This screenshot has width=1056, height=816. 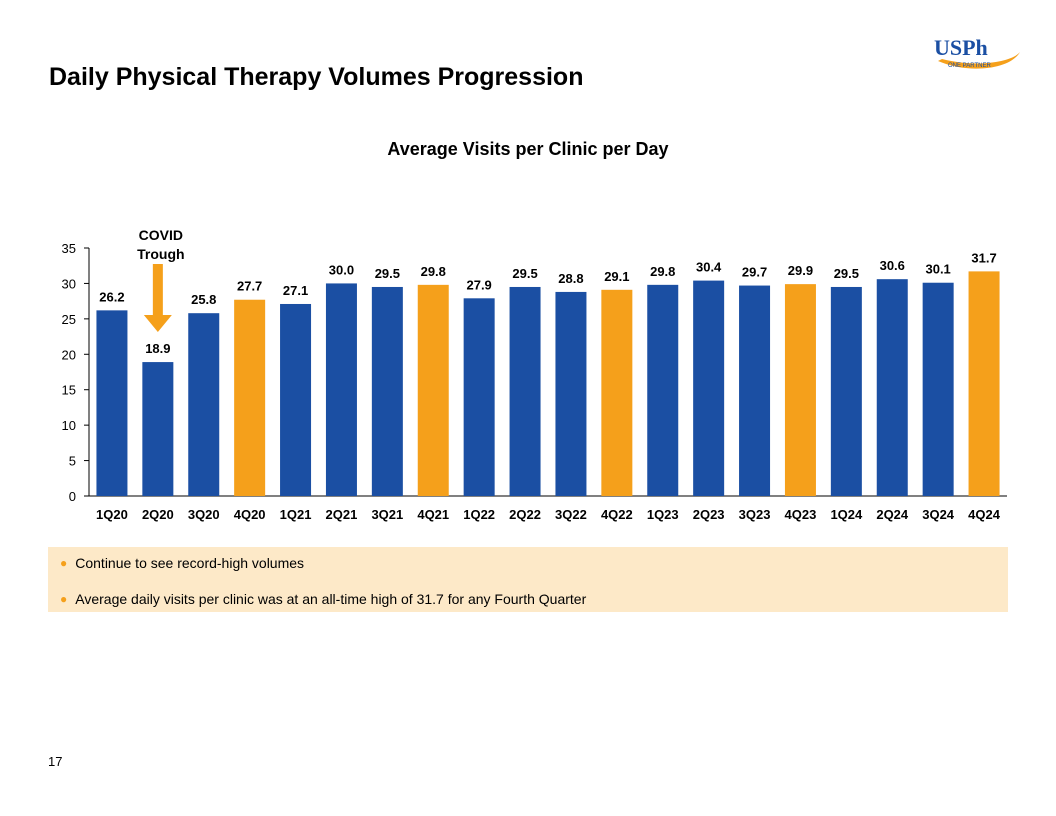 I want to click on x-tick-label: 1Q20, so click(x=112, y=514).